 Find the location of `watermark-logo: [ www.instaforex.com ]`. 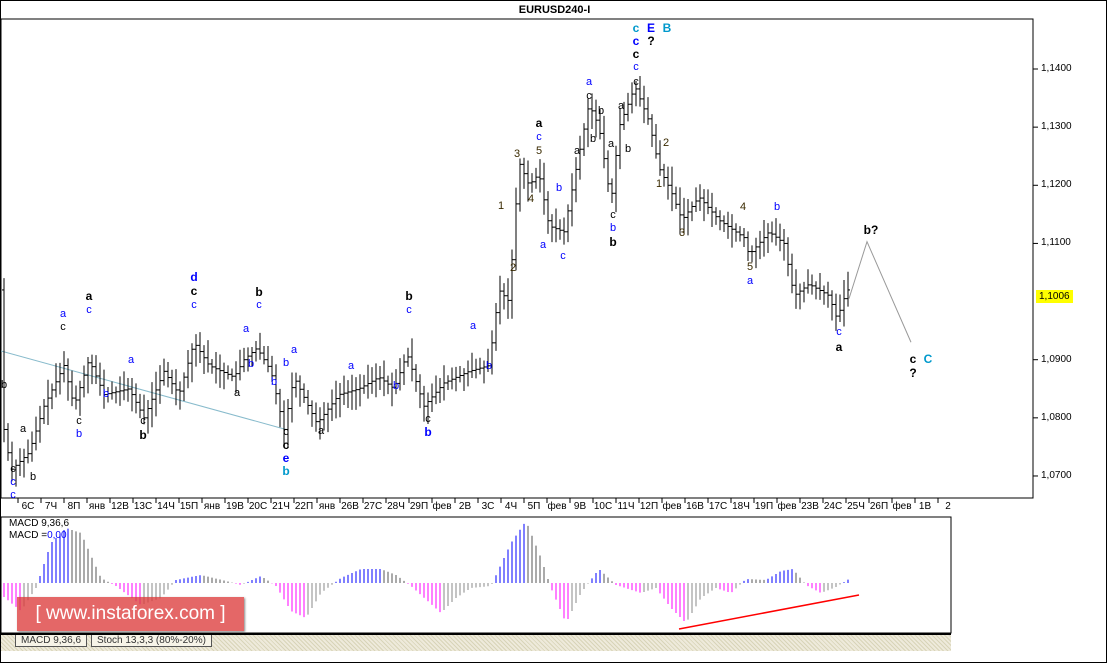

watermark-logo: [ www.instaforex.com ] is located at coordinates (130, 614).